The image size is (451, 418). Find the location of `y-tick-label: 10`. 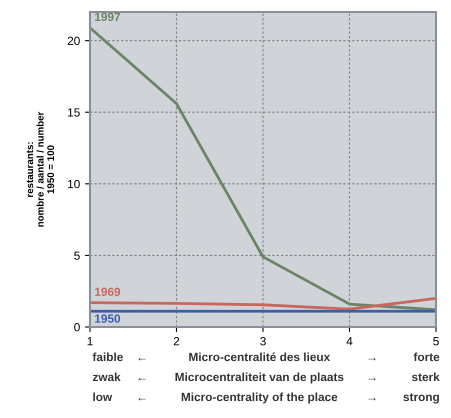

y-tick-label: 10 is located at coordinates (74, 184).